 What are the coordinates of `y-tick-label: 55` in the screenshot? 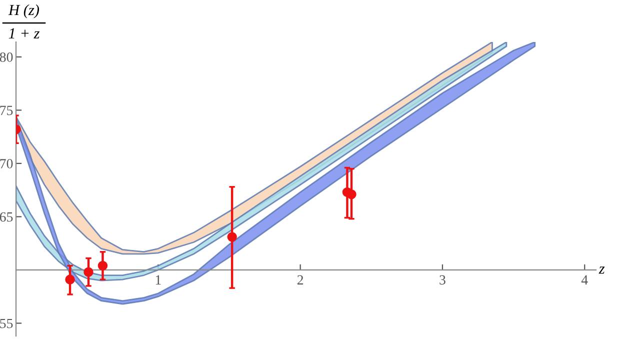 It's located at (6, 323).